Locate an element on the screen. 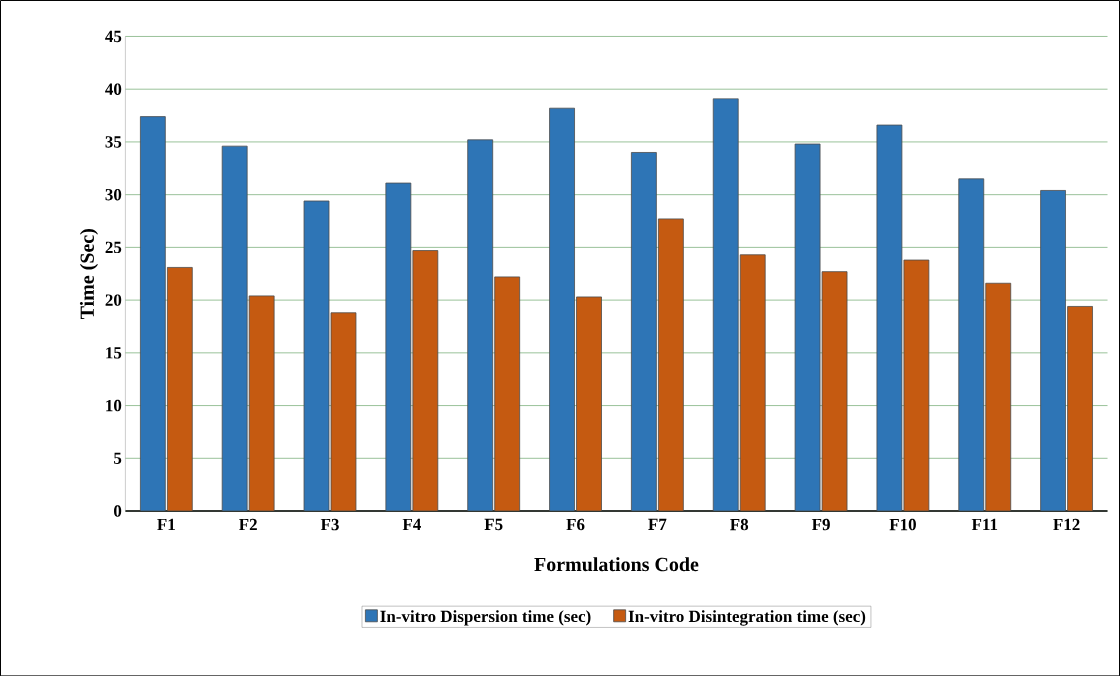 The height and width of the screenshot is (676, 1120). y-tick-label: 20 is located at coordinates (113, 300).